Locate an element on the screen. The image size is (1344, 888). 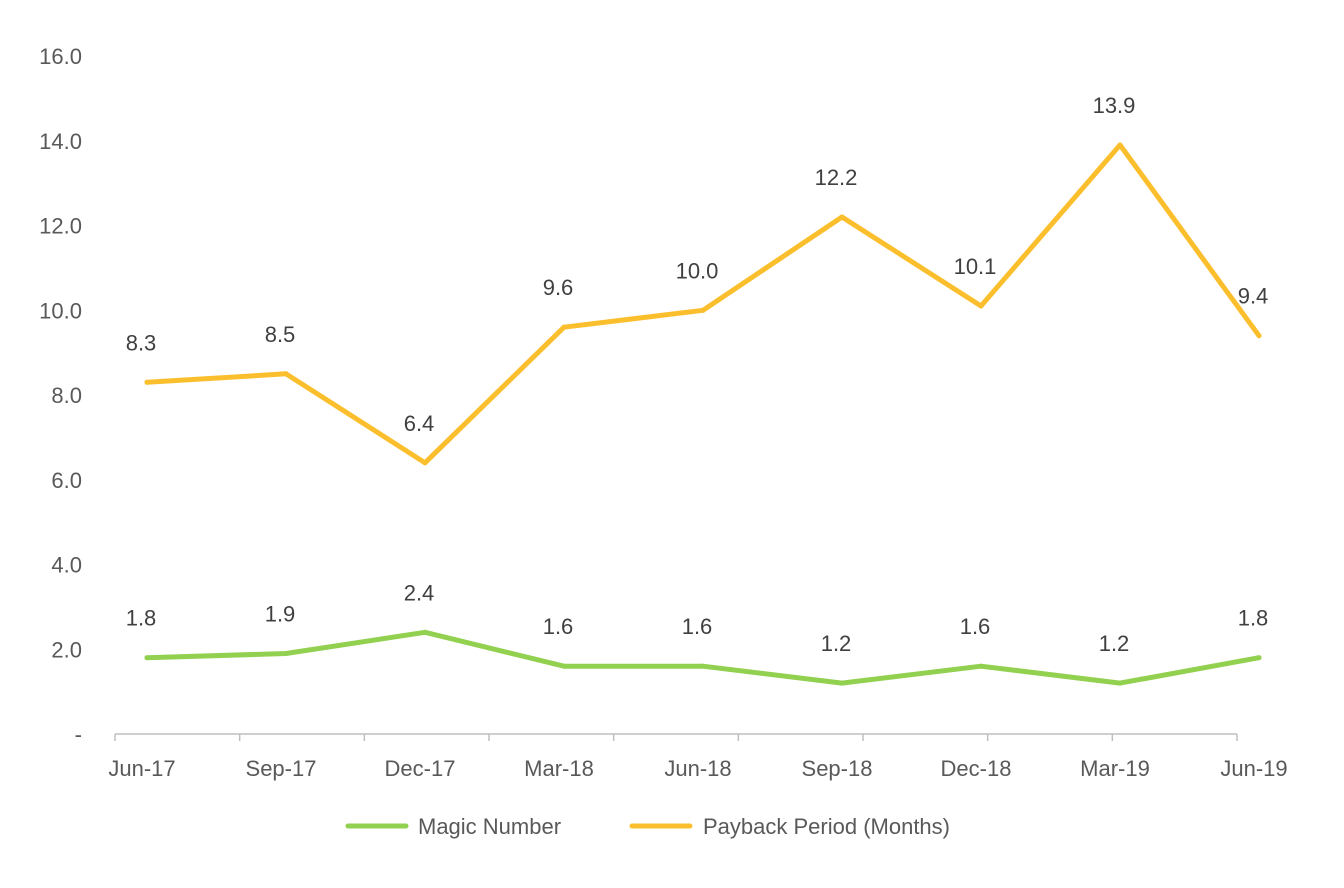
y-tick-label: 6.0 is located at coordinates (66, 480).